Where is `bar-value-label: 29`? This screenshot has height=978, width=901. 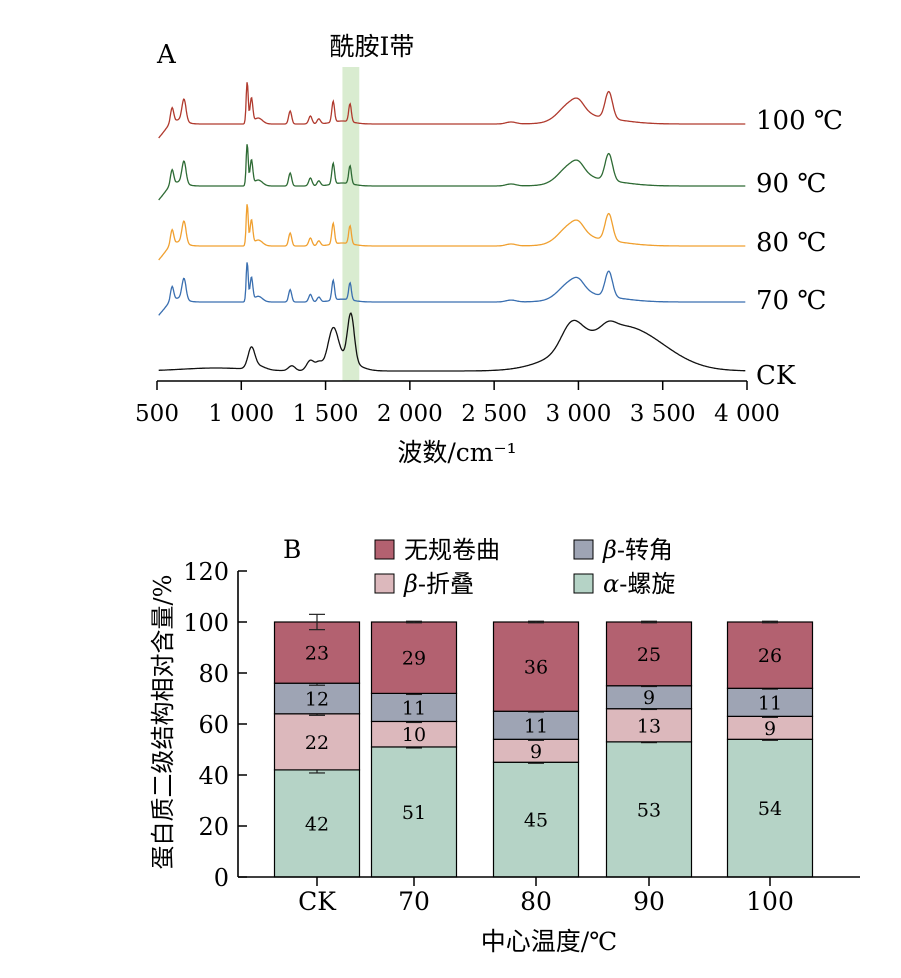 bar-value-label: 29 is located at coordinates (414, 659).